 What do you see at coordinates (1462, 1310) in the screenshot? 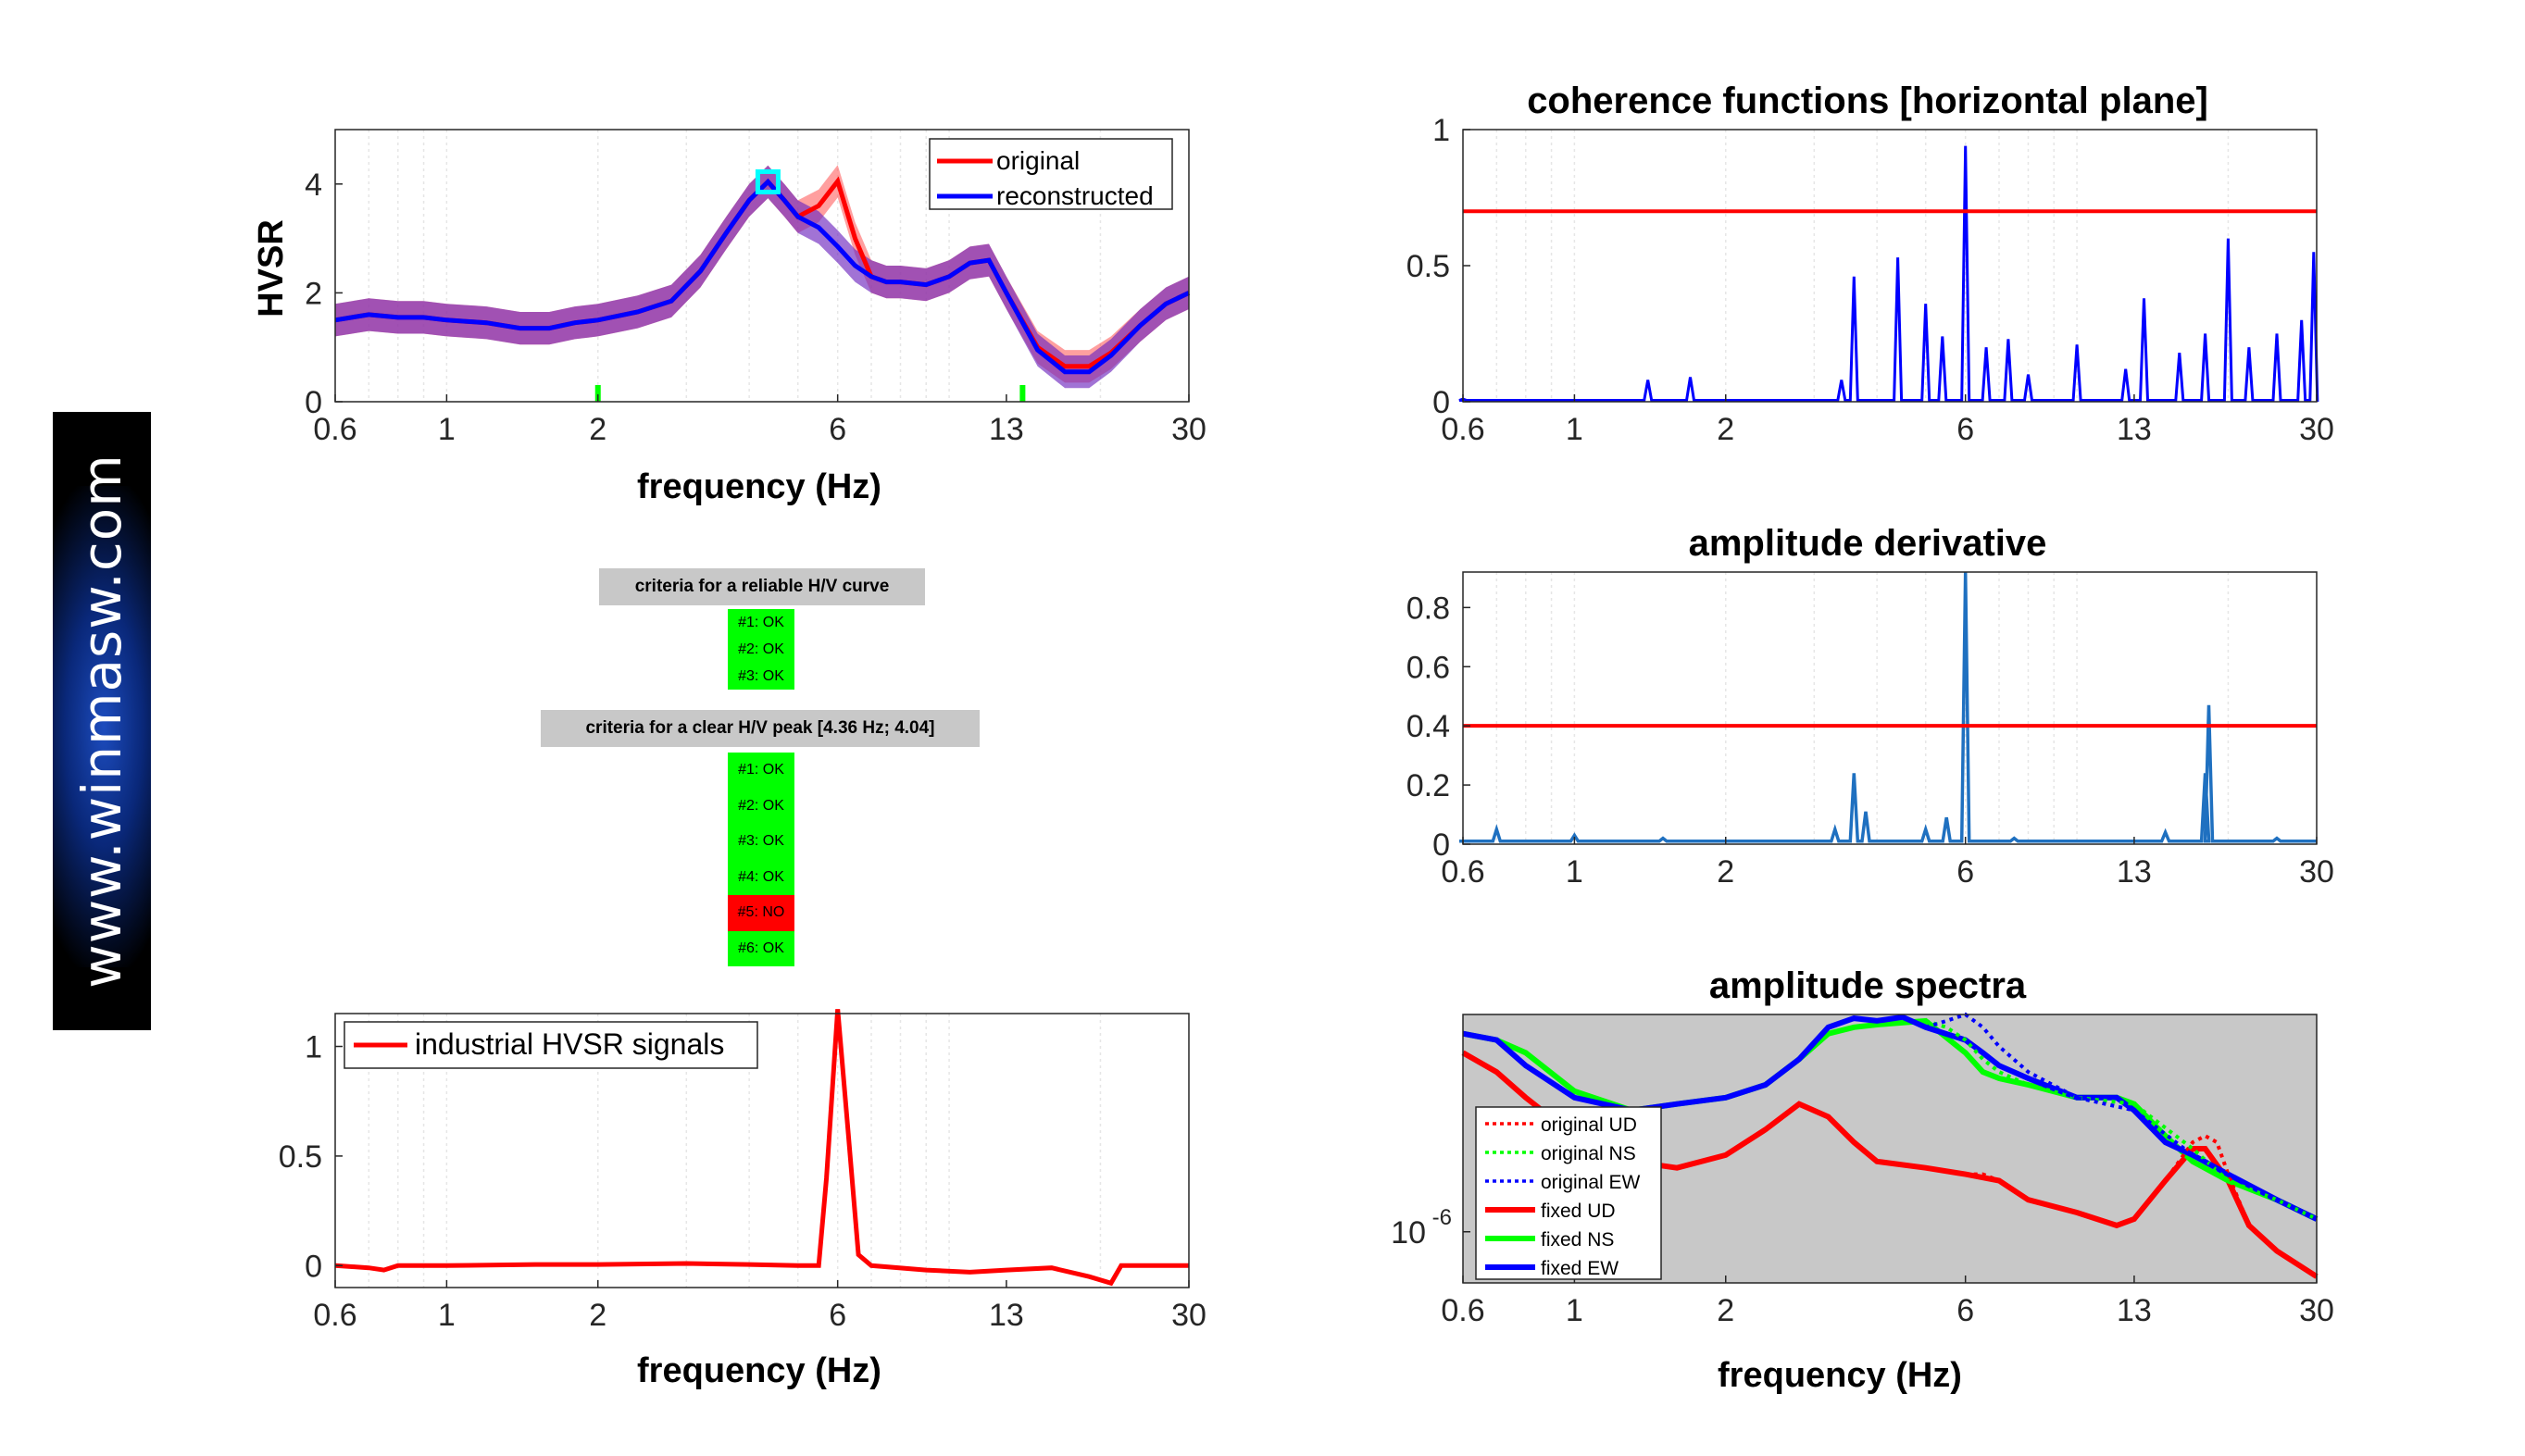
I see `spectra-xtick-label: 0.6` at bounding box center [1462, 1310].